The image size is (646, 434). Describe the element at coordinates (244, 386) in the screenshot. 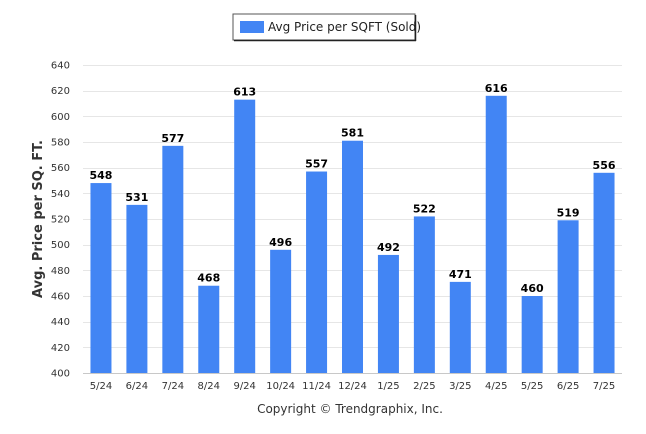

I see `x-tick-label: 9/24` at that location.